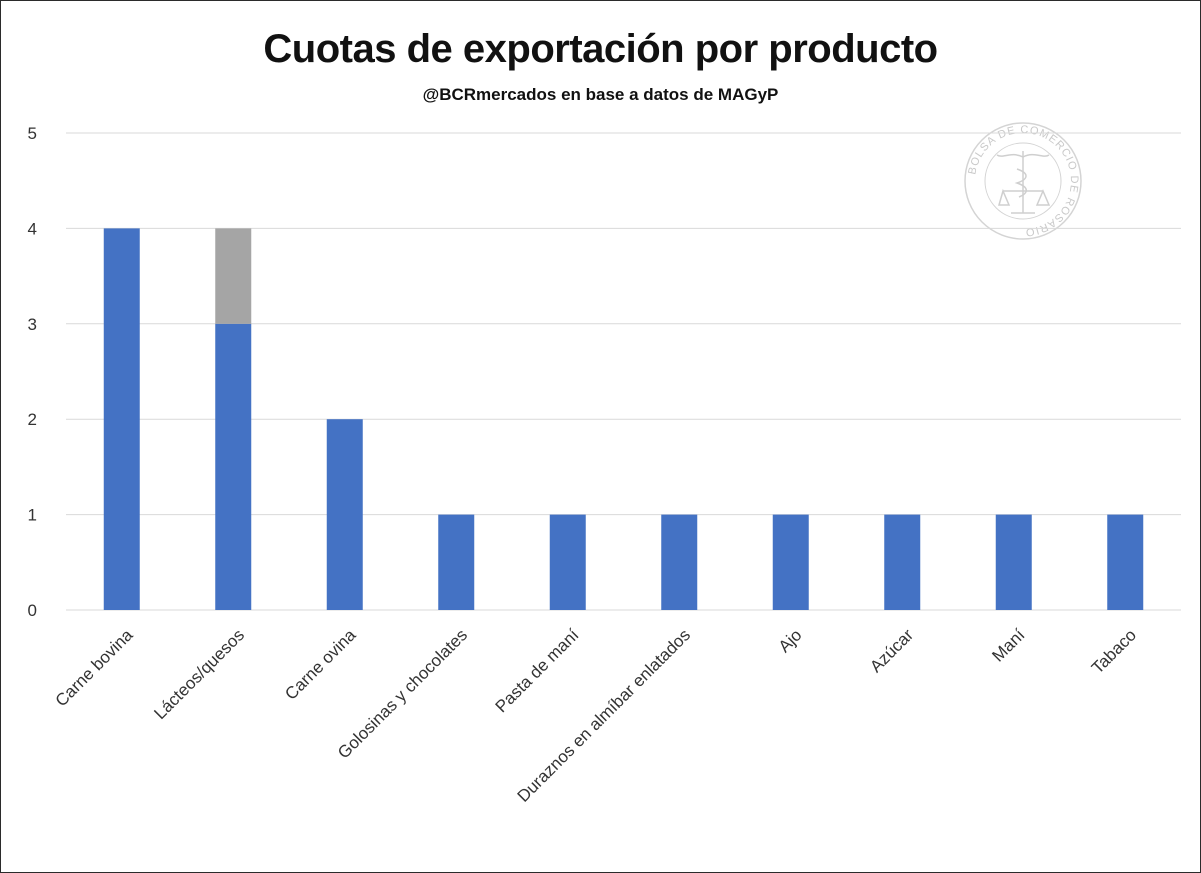 The height and width of the screenshot is (873, 1201). Describe the element at coordinates (94, 667) in the screenshot. I see `x-tick-label-0: Carne bovina` at that location.